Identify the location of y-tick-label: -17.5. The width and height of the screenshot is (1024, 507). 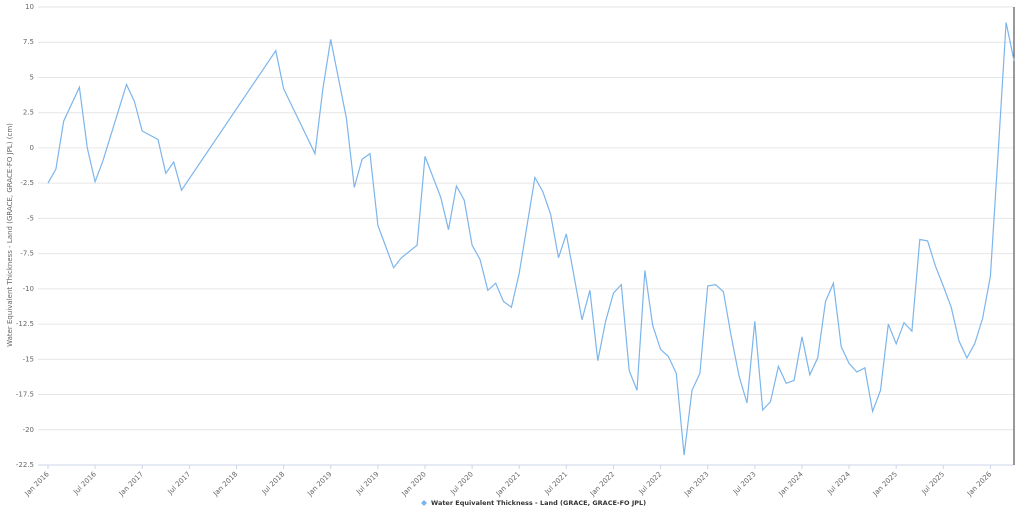
(25, 395).